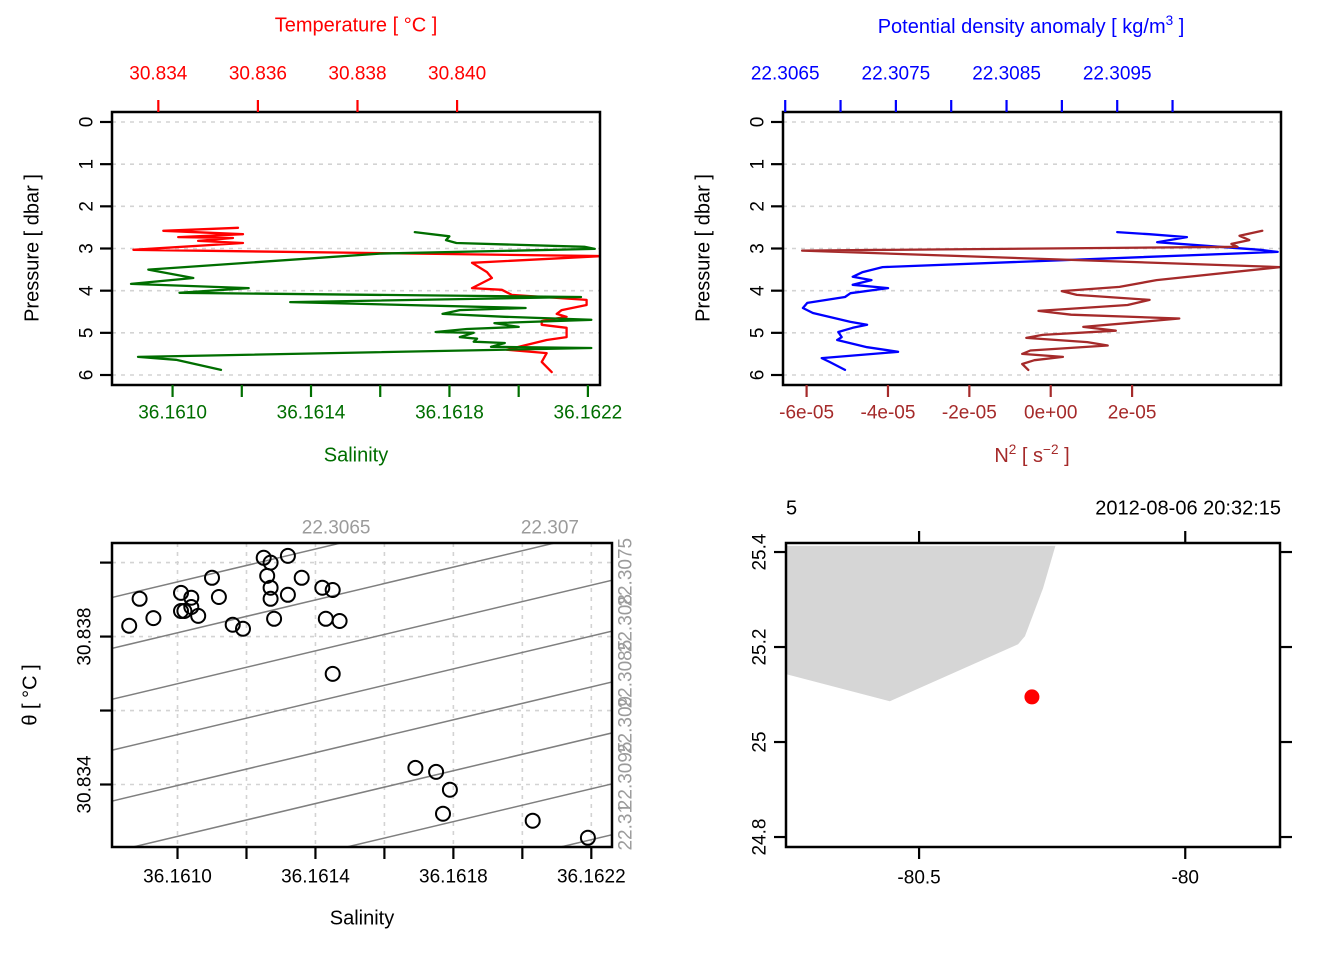  Describe the element at coordinates (626, 572) in the screenshot. I see `isopycnal-label-right: 22.3075` at that location.